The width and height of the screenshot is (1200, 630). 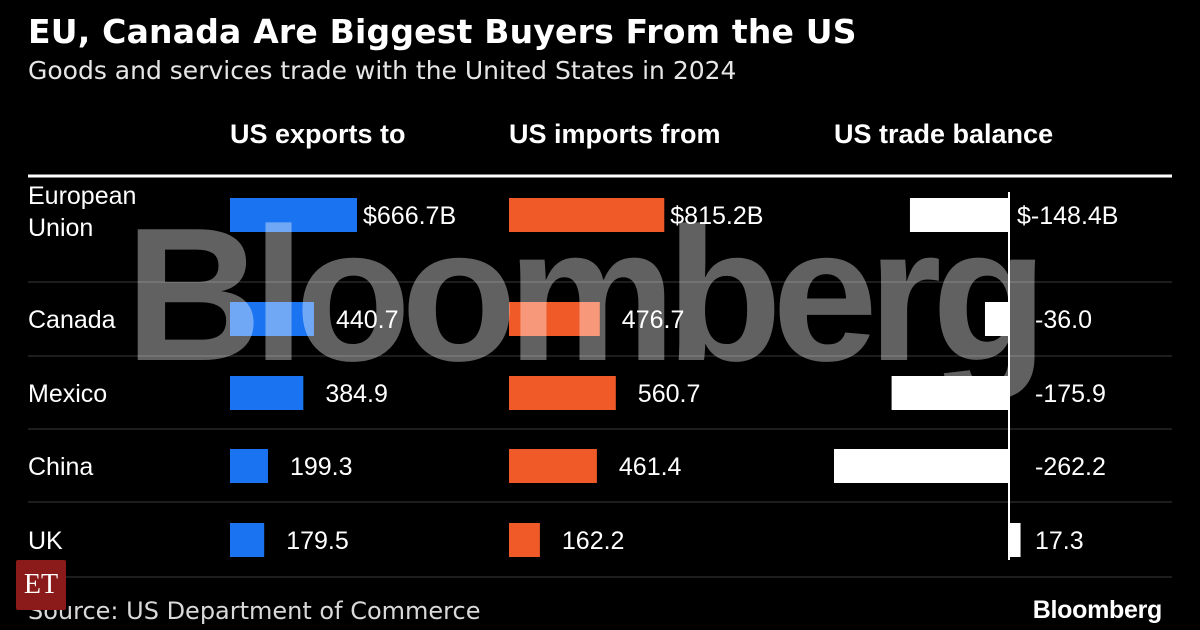 What do you see at coordinates (67, 394) in the screenshot?
I see `category-label: Mexico` at bounding box center [67, 394].